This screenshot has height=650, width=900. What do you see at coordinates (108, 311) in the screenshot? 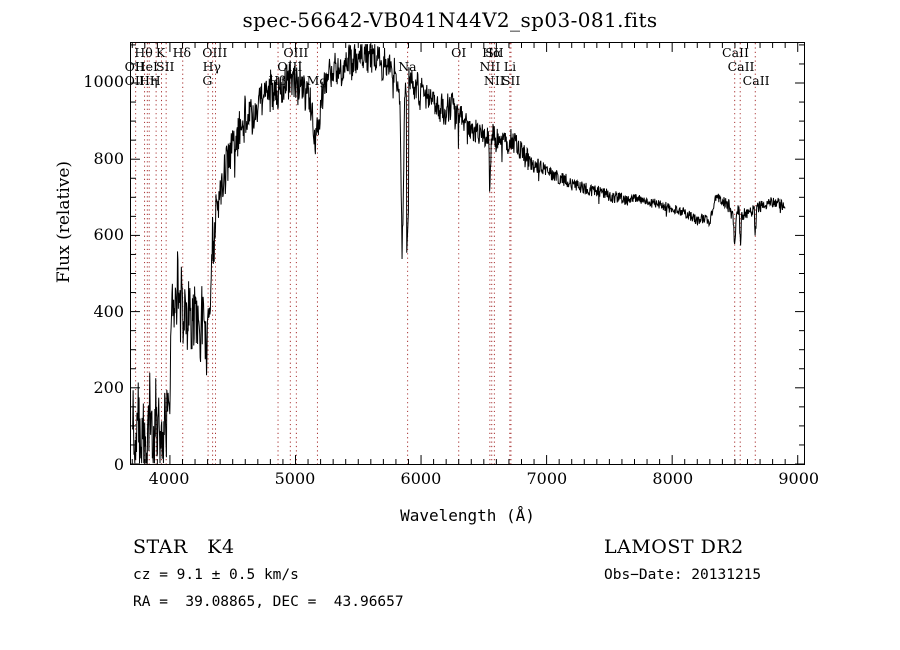
I see `y-axis-tick-label: 400` at bounding box center [108, 311].